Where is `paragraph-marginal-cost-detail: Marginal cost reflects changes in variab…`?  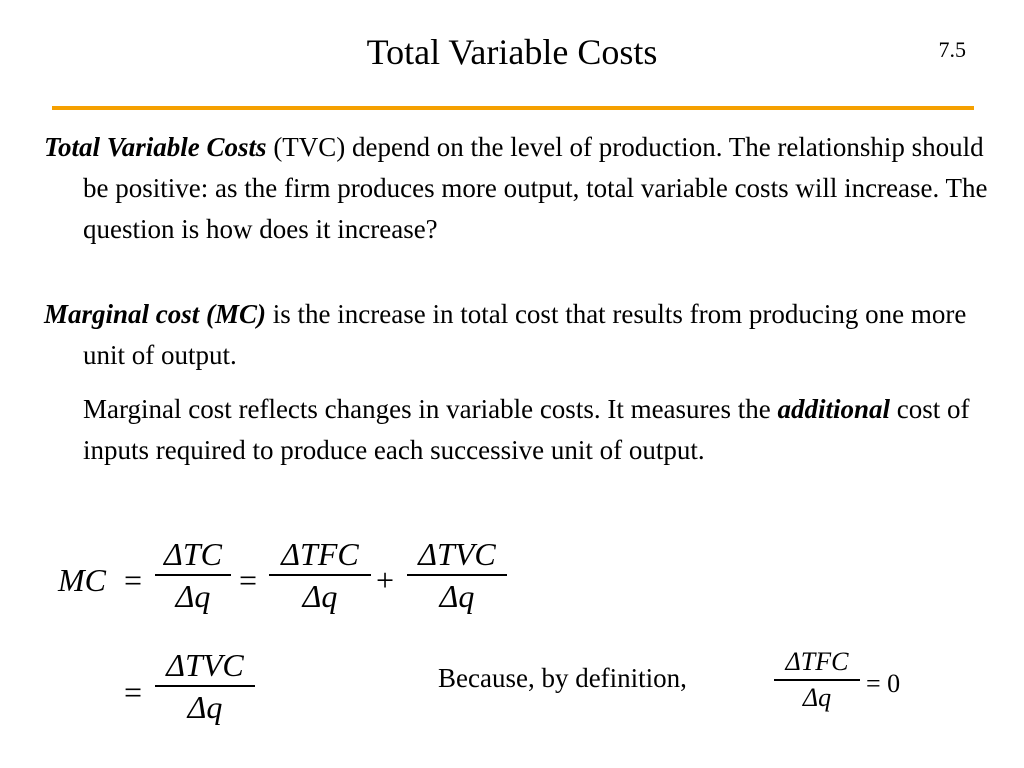 paragraph-marginal-cost-detail: Marginal cost reflects changes in variab… is located at coordinates (535, 430).